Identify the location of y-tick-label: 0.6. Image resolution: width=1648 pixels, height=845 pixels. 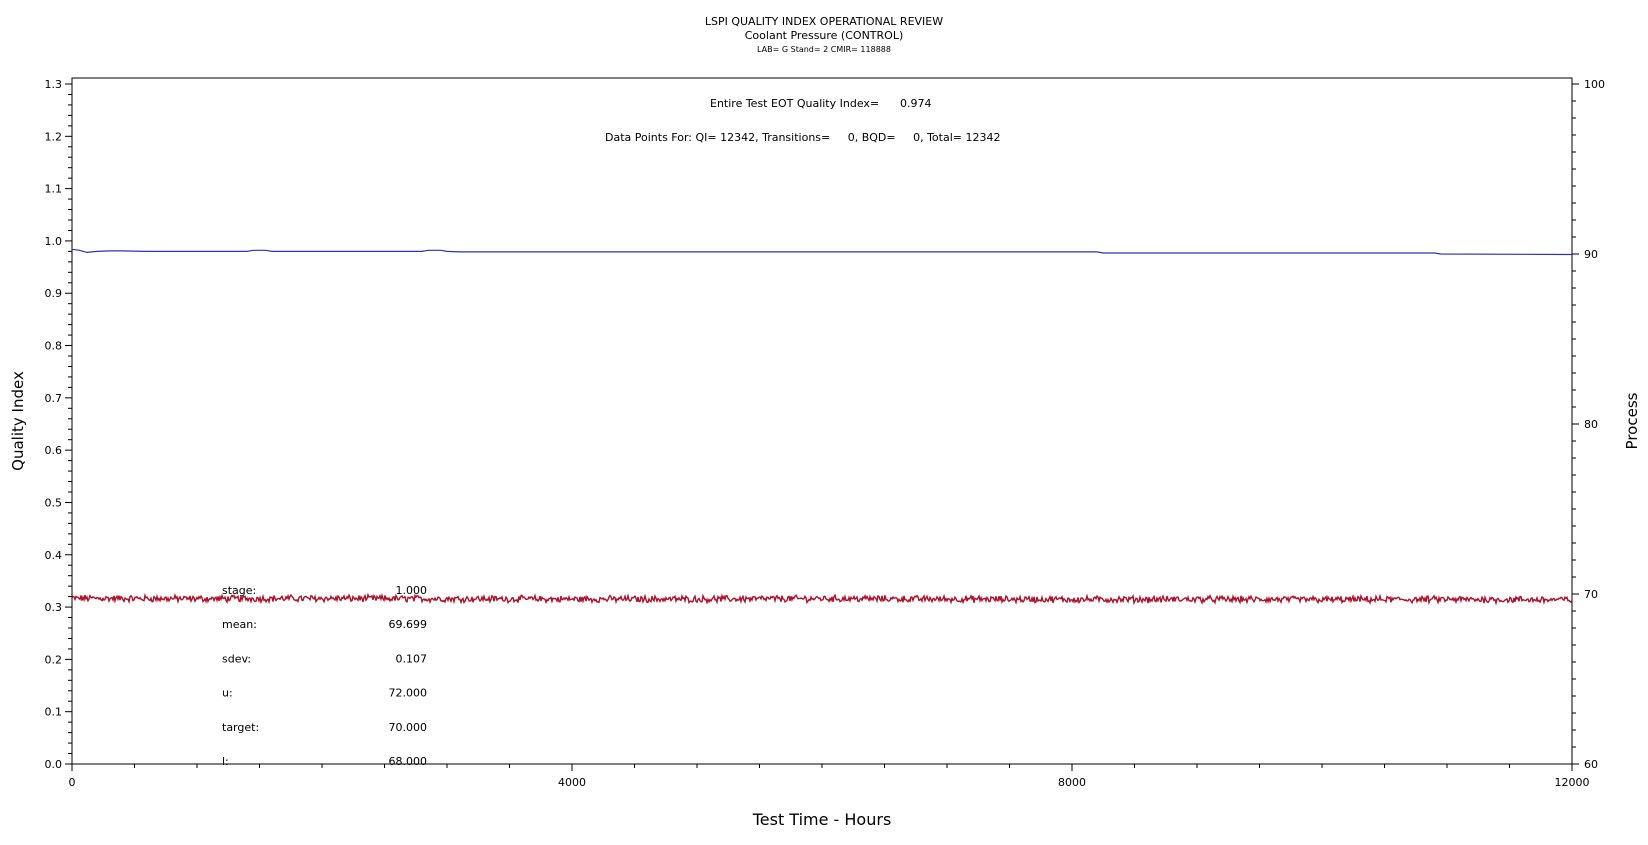
(54, 450).